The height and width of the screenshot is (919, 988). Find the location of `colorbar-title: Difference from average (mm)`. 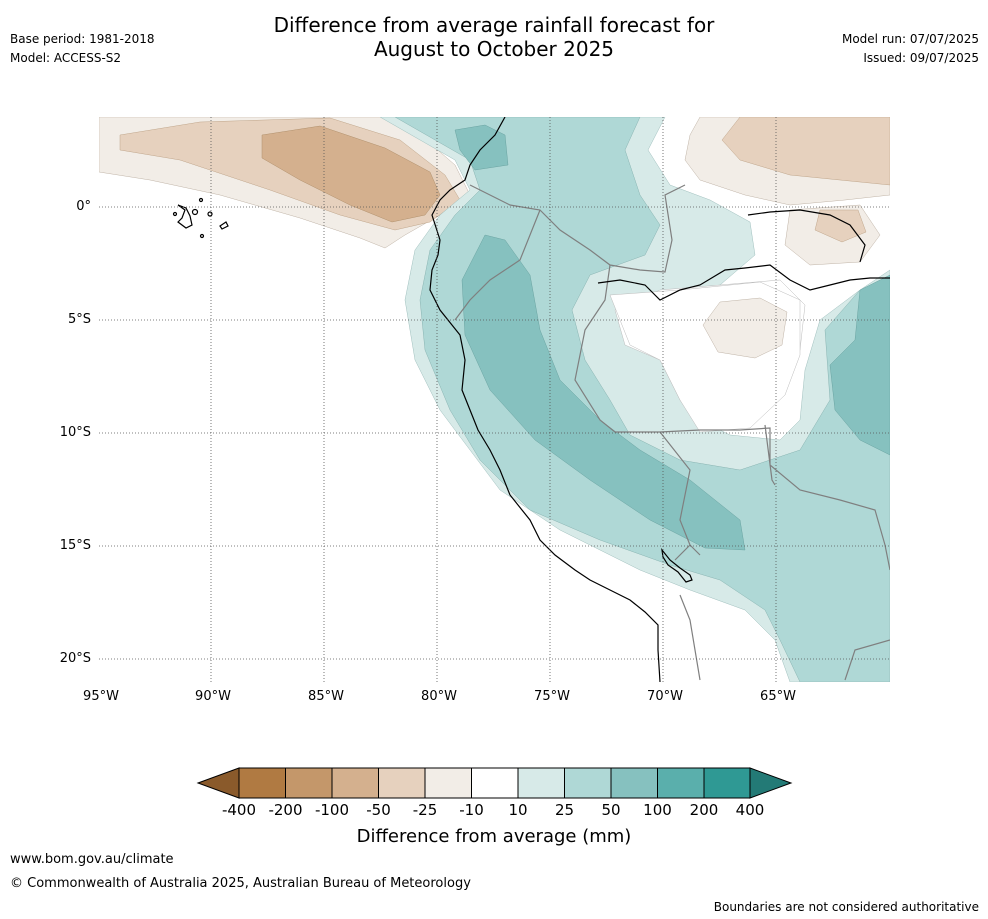

colorbar-title: Difference from average (mm) is located at coordinates (494, 836).